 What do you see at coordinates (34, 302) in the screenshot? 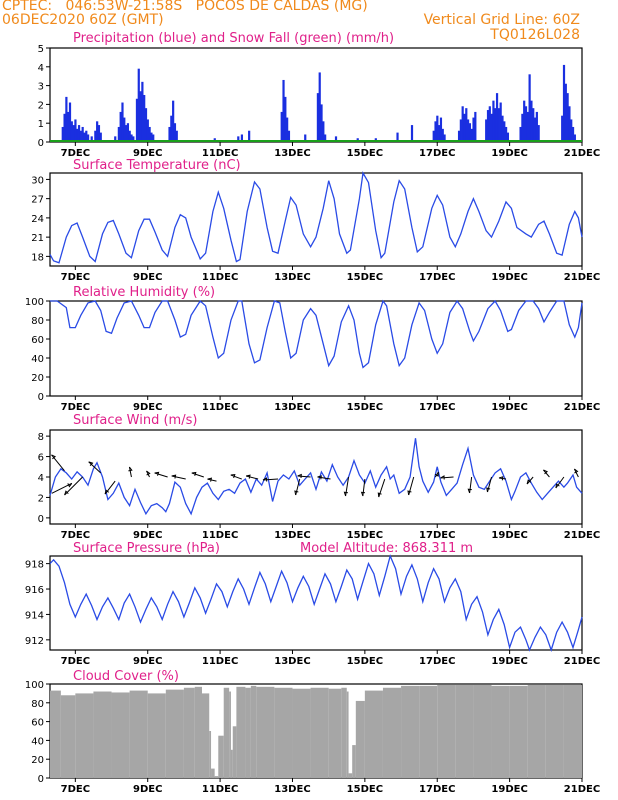
I see `y-tick-label: 100` at bounding box center [34, 302].